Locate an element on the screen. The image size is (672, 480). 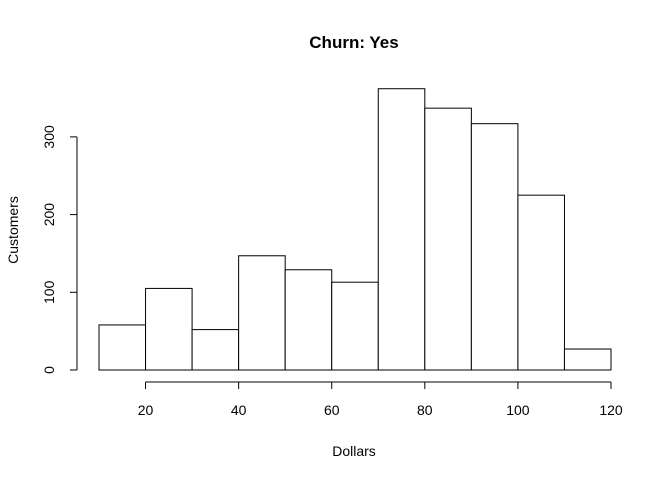
y-tick-label: 300 is located at coordinates (49, 137).